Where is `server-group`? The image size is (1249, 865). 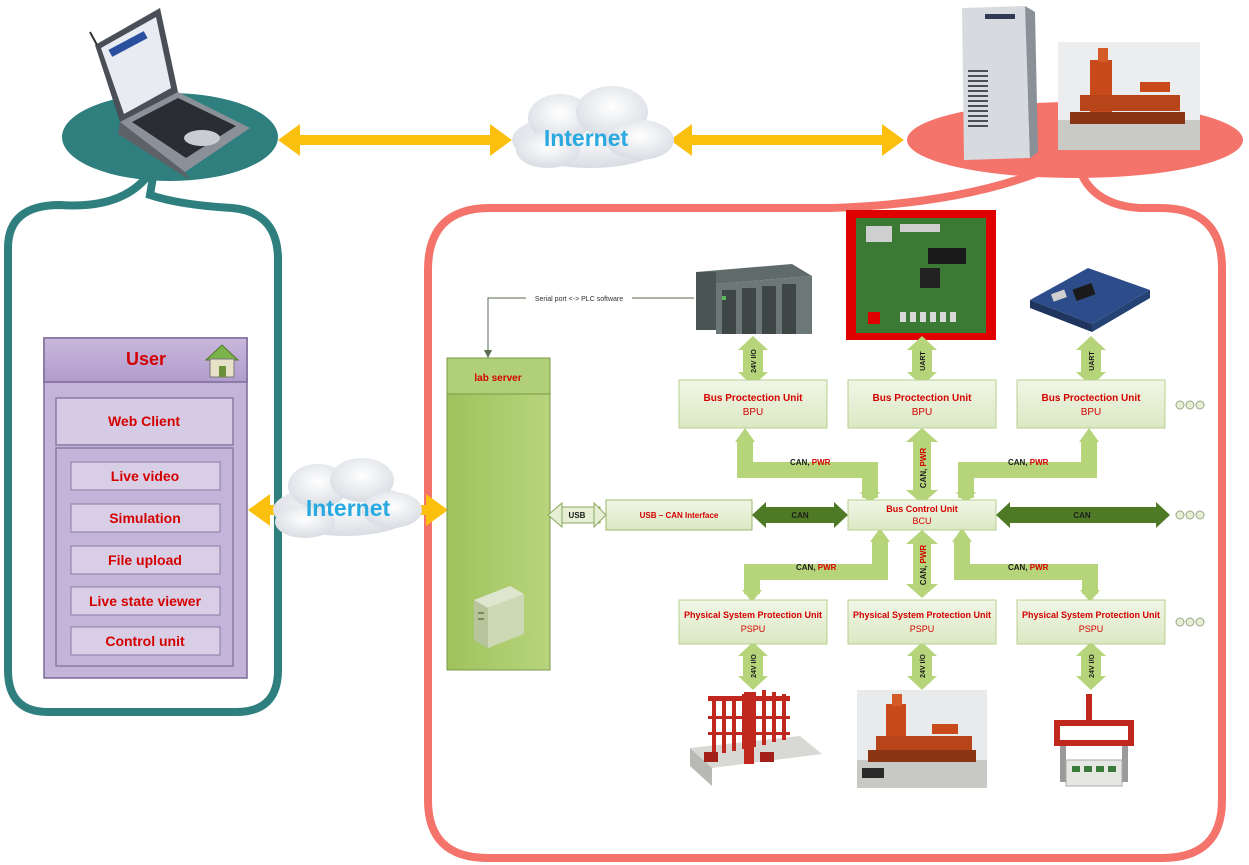
server-group is located at coordinates (1075, 92).